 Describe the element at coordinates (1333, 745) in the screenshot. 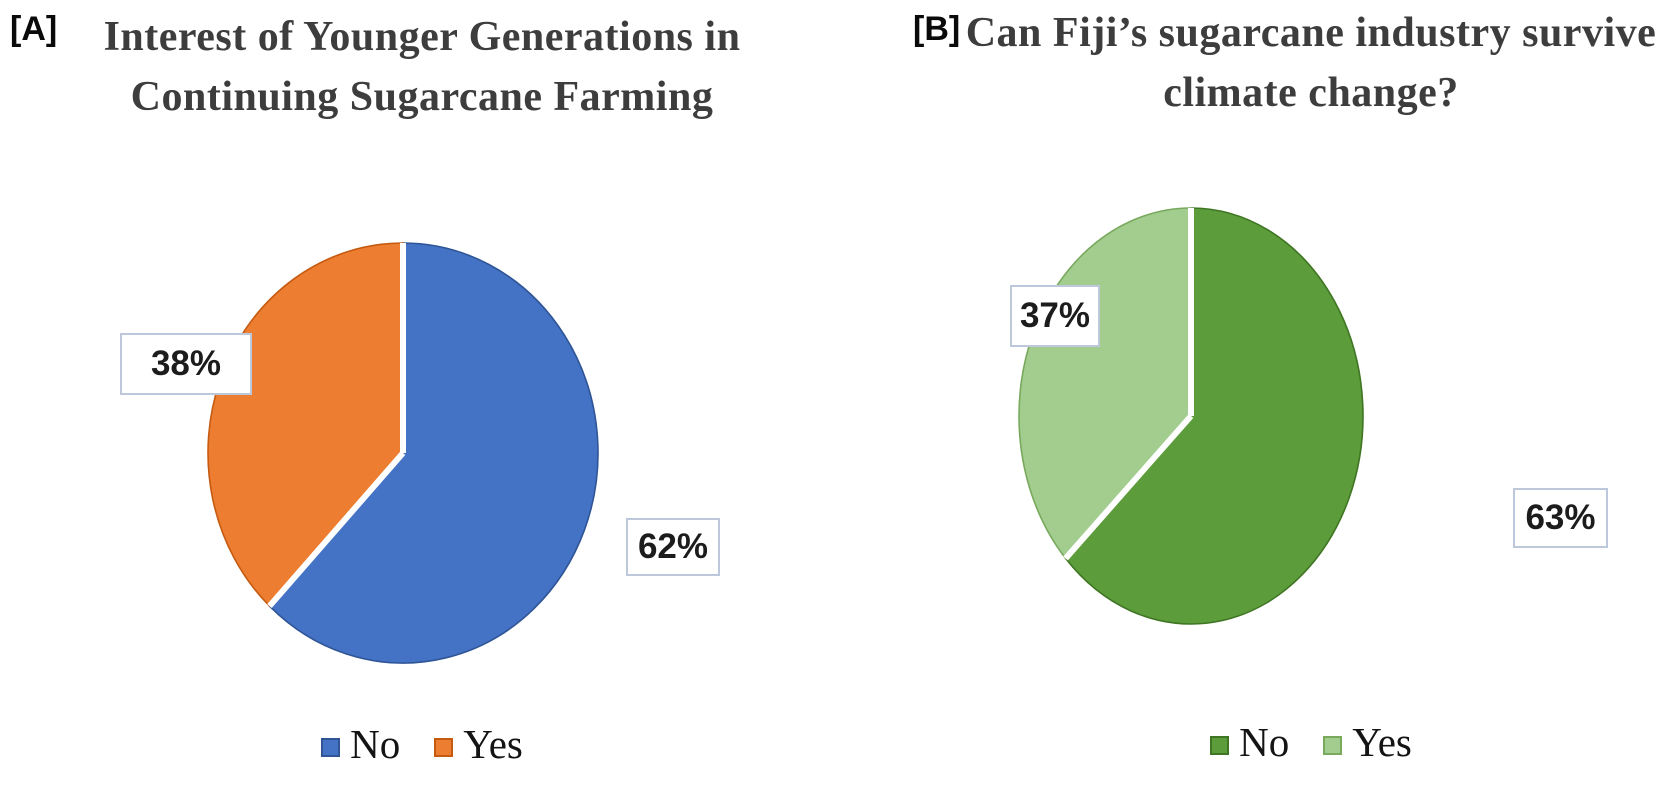

I see `legend-swatch-yes-lightgreen` at that location.